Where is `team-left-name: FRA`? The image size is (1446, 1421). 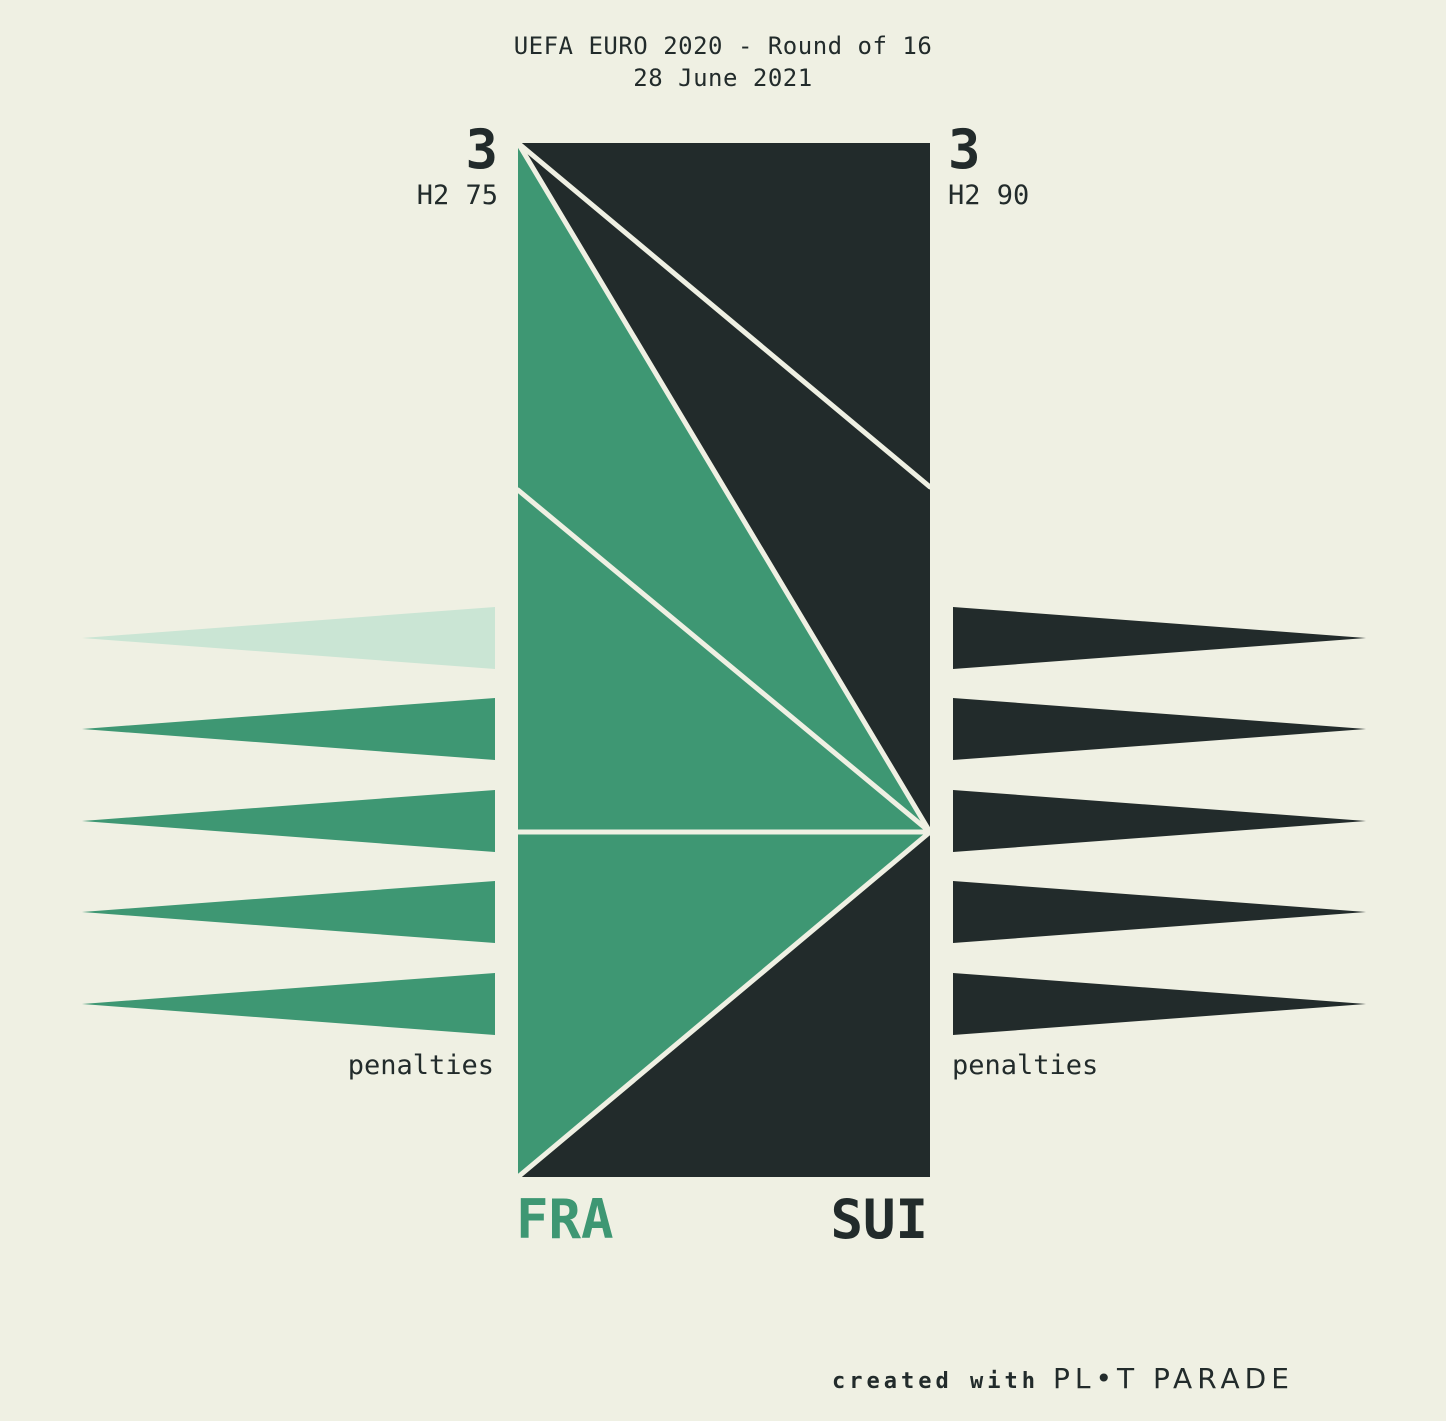
team-left-name: FRA is located at coordinates (565, 1219).